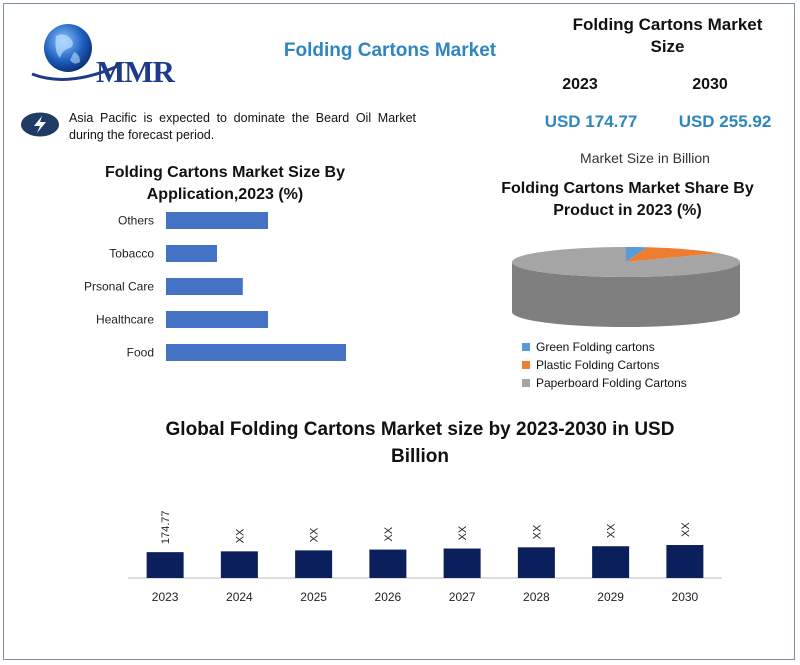  What do you see at coordinates (611, 383) in the screenshot?
I see `legend-label: Paperboard Folding Cartons` at bounding box center [611, 383].